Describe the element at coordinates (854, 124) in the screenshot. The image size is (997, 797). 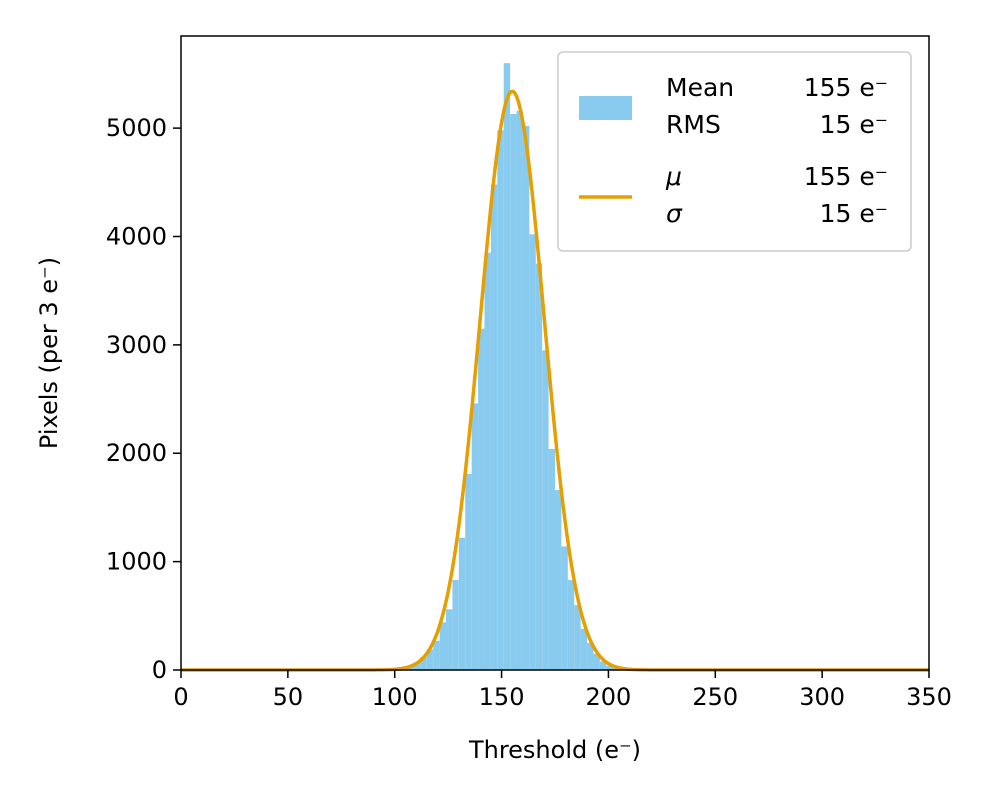
I see `legend-hist-value-2: 15 e⁻` at that location.